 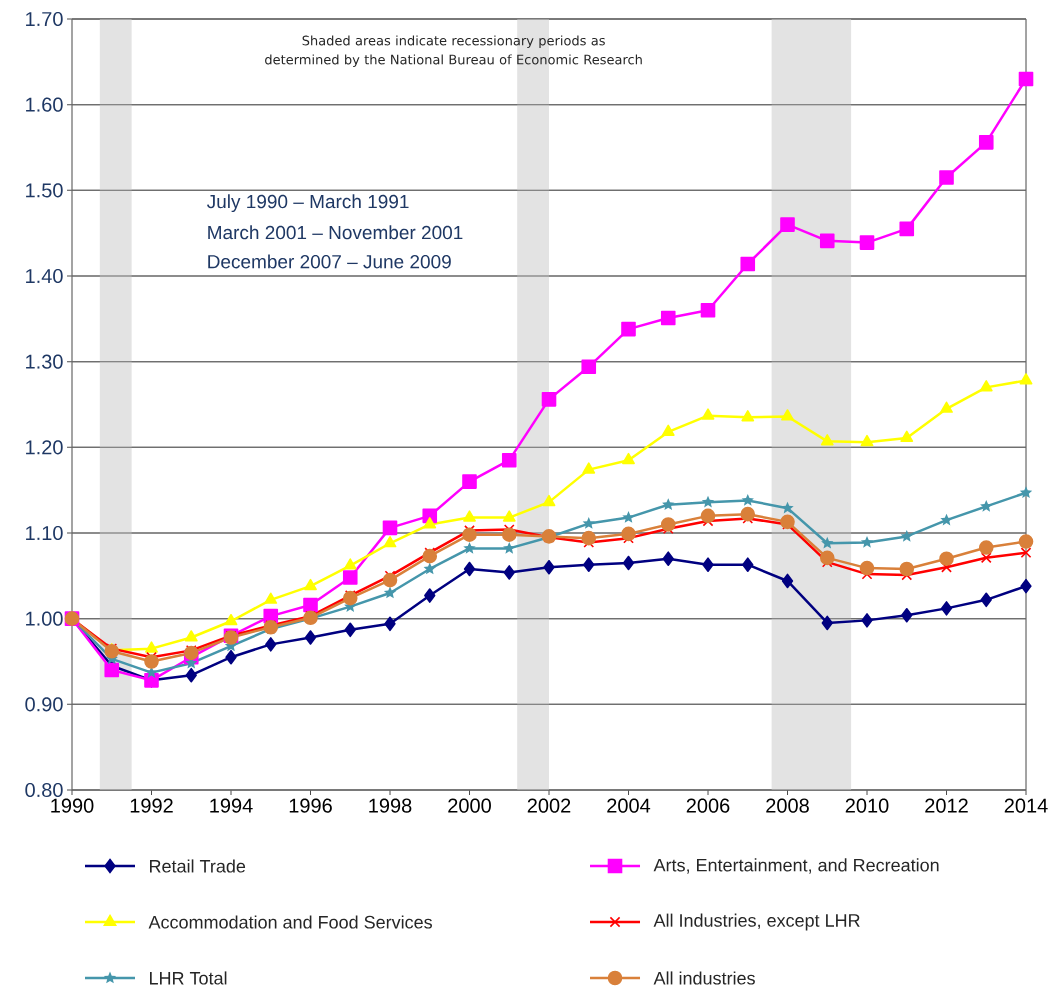 What do you see at coordinates (1026, 805) in the screenshot?
I see `x-tick-label: 2014` at bounding box center [1026, 805].